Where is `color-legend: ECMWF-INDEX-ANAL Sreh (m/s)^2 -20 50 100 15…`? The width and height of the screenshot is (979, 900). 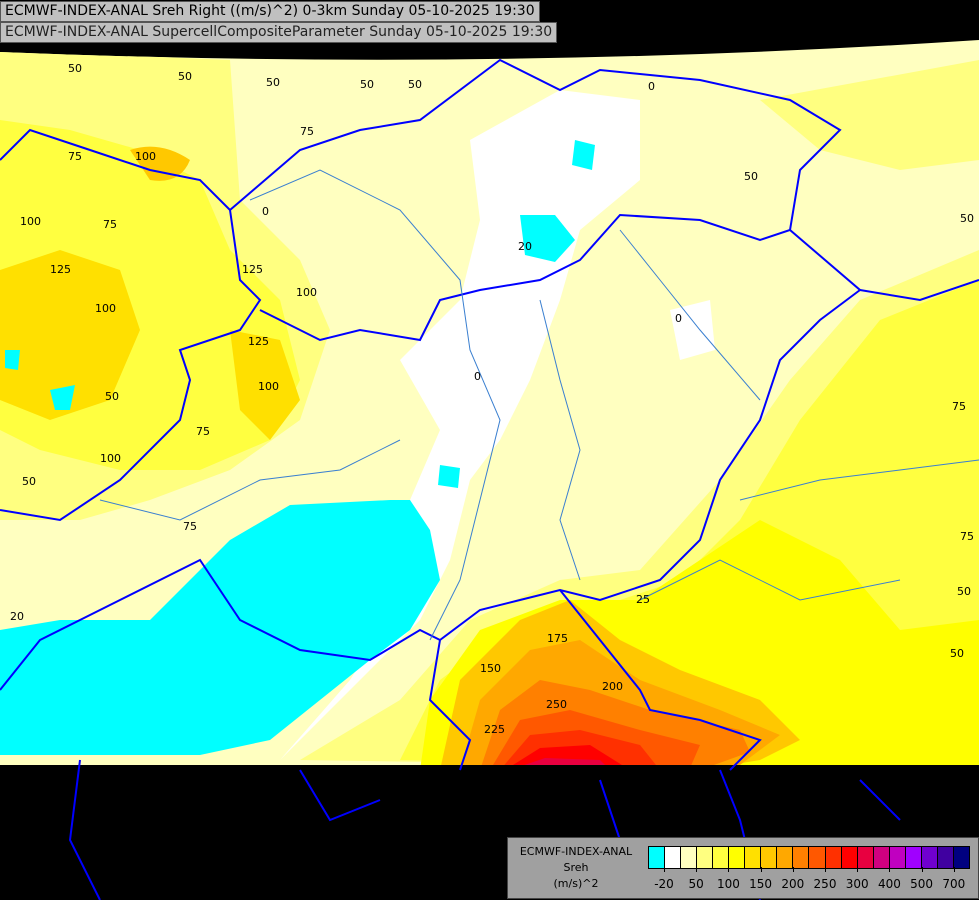 color-legend: ECMWF-INDEX-ANAL Sreh (m/s)^2 -20 50 100 15… is located at coordinates (743, 868).